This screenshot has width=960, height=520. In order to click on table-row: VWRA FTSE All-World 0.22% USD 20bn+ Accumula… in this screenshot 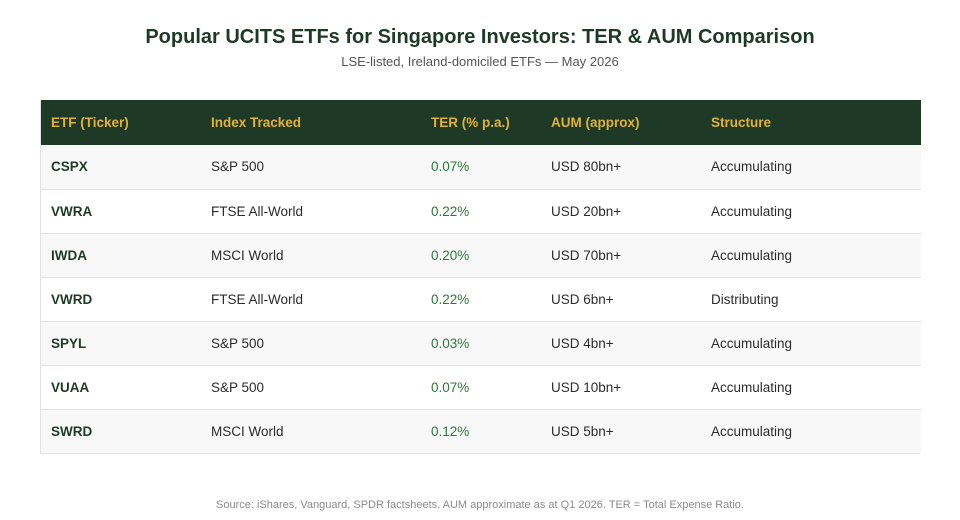, I will do `click(481, 211)`.